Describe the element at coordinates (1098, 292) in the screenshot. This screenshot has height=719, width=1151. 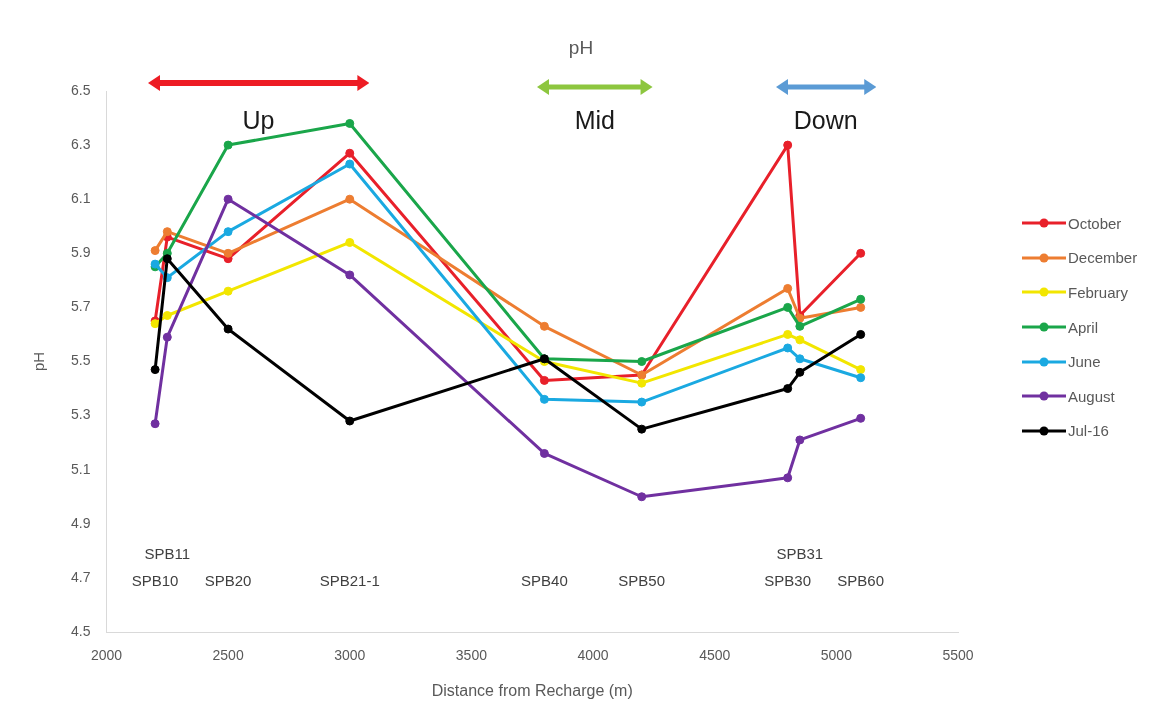
I see `legend-label: February` at that location.